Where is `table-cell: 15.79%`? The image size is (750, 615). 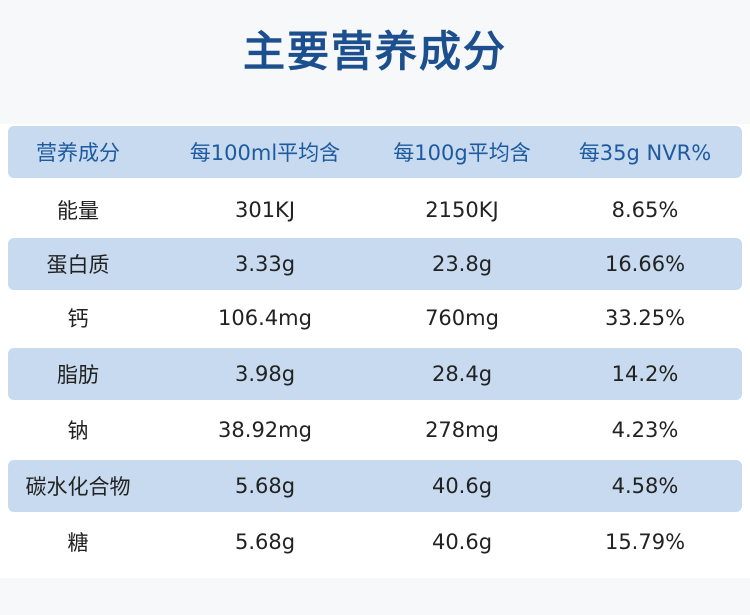
table-cell: 15.79% is located at coordinates (645, 542).